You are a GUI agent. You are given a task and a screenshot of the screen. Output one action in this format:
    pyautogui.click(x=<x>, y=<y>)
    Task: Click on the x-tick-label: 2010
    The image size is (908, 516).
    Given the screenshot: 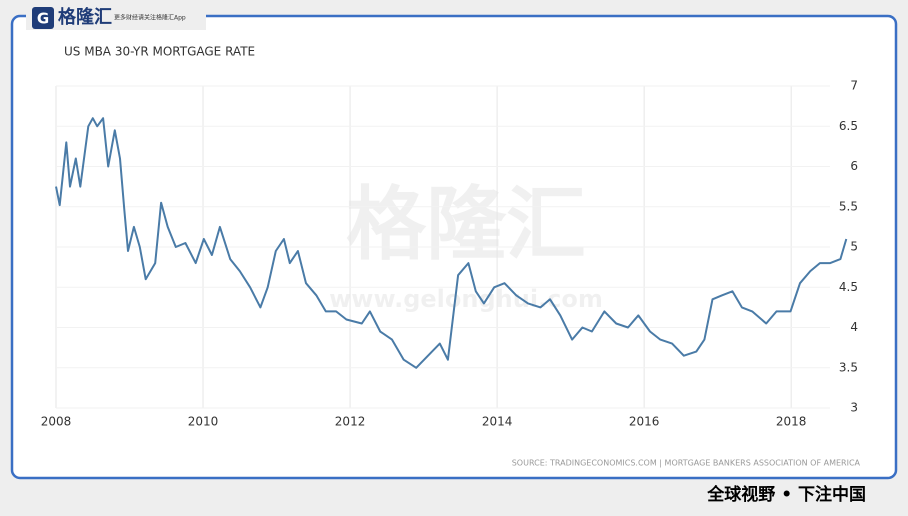 What is the action you would take?
    pyautogui.click(x=203, y=422)
    